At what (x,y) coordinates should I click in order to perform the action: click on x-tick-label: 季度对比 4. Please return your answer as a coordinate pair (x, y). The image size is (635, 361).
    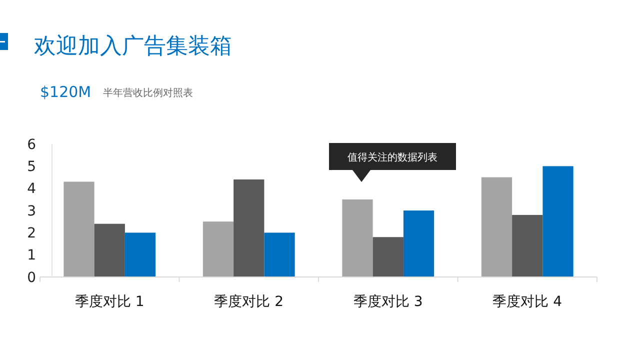
    Looking at the image, I should click on (527, 302).